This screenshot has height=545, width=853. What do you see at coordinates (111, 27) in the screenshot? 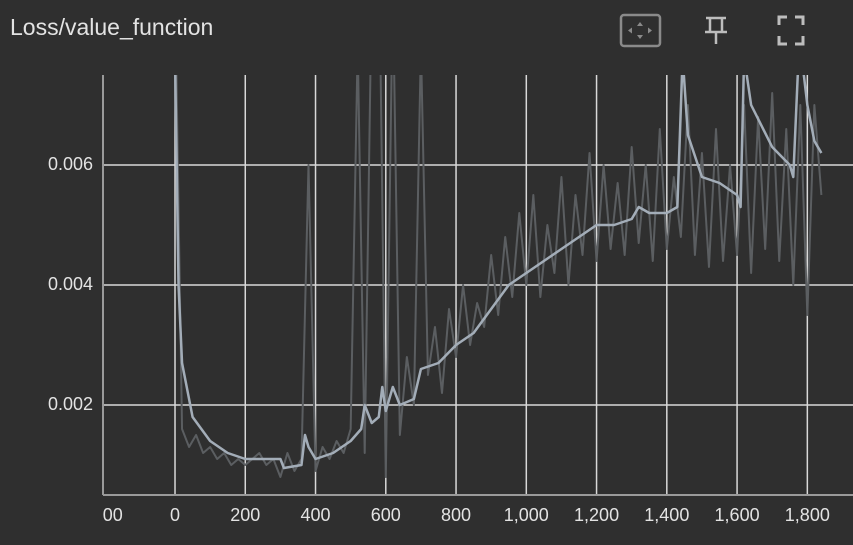
I see `chart-title: Loss/value_function` at bounding box center [111, 27].